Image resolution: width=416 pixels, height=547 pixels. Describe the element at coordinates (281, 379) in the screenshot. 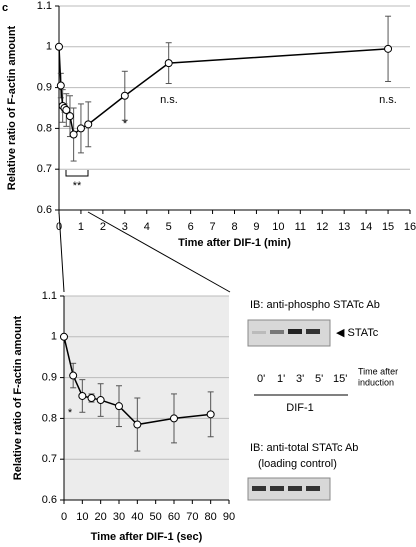

I see `lane-label: 1'` at that location.